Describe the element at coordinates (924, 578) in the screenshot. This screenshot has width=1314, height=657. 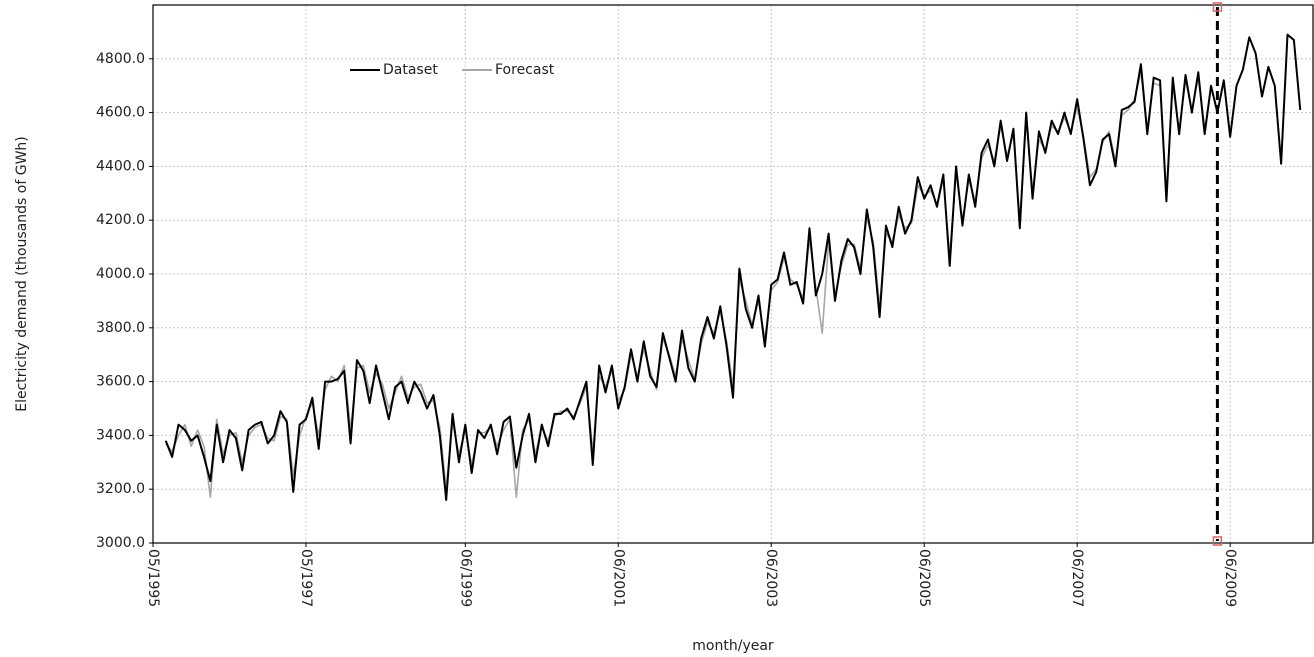
I see `x-tick-label: 06/2005` at that location.